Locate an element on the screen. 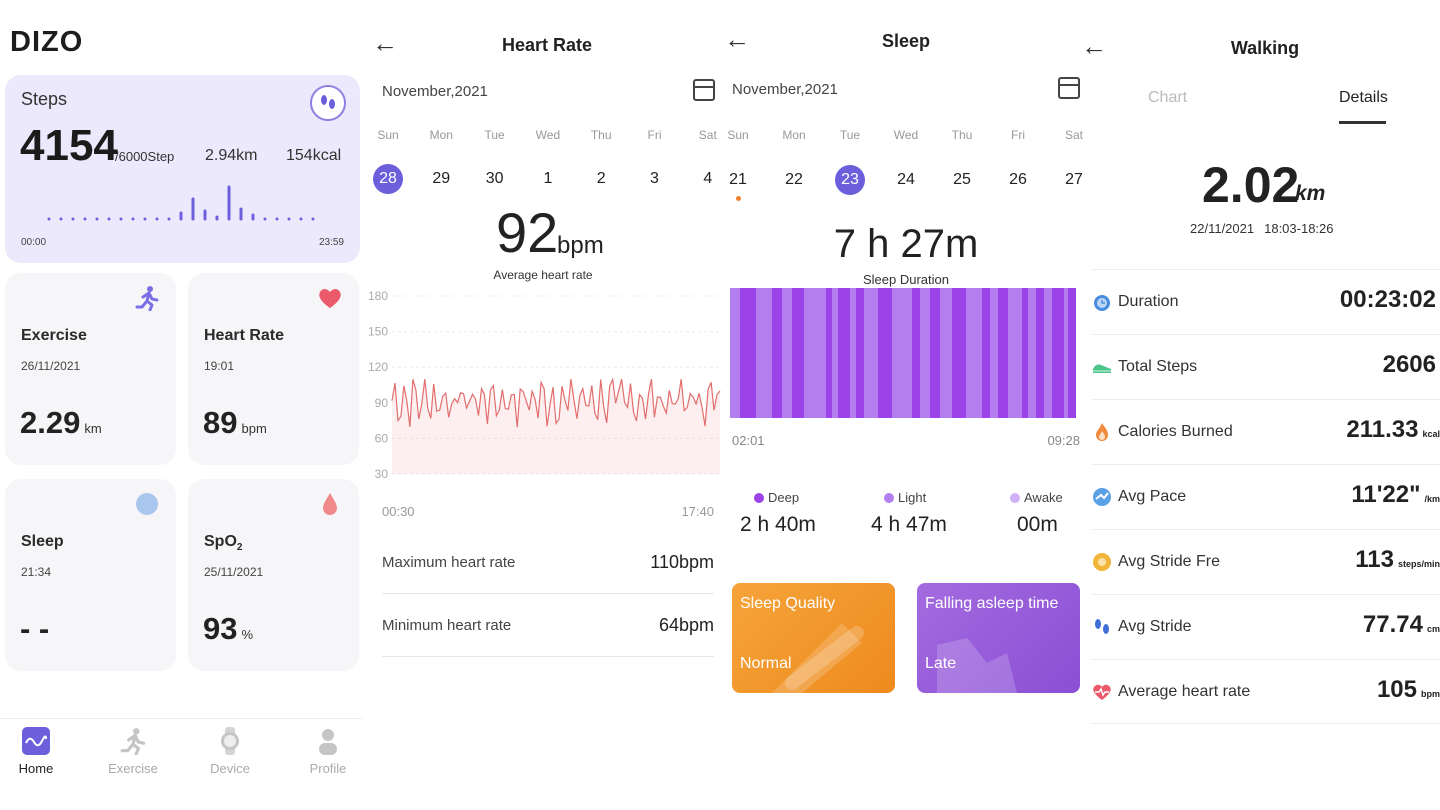 This screenshot has width=1440, height=810. page-title: Walking is located at coordinates (1265, 48).